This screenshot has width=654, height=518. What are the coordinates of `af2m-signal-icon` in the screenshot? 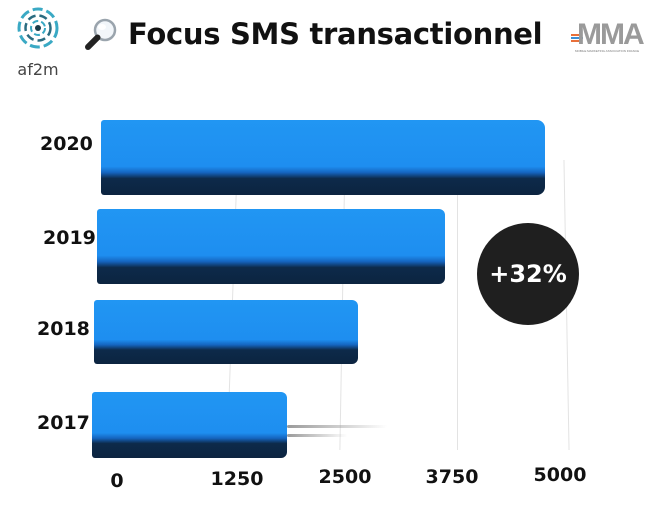 It's located at (38, 28).